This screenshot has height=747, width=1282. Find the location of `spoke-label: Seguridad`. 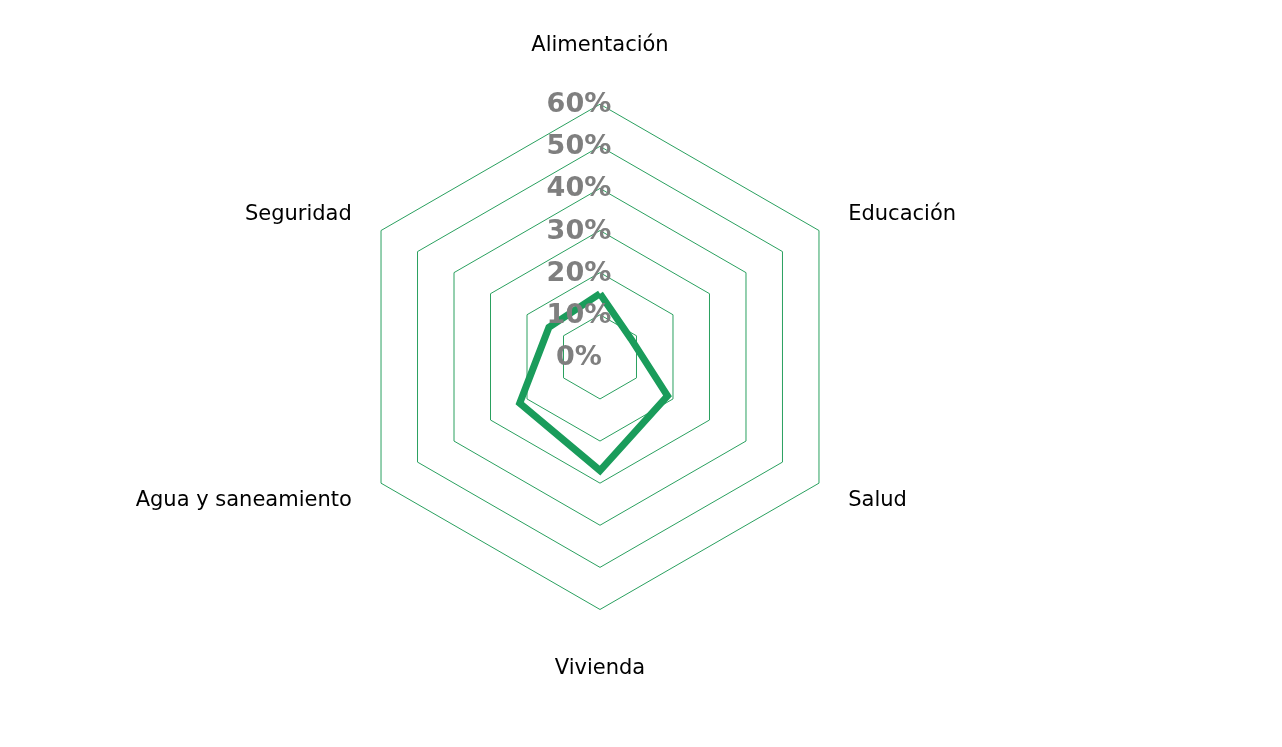

spoke-label: Seguridad is located at coordinates (298, 212).